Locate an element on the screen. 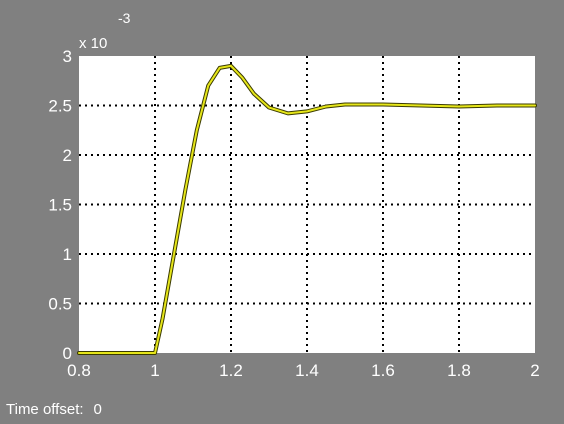  y-tick-label: 1.5 is located at coordinates (60, 205).